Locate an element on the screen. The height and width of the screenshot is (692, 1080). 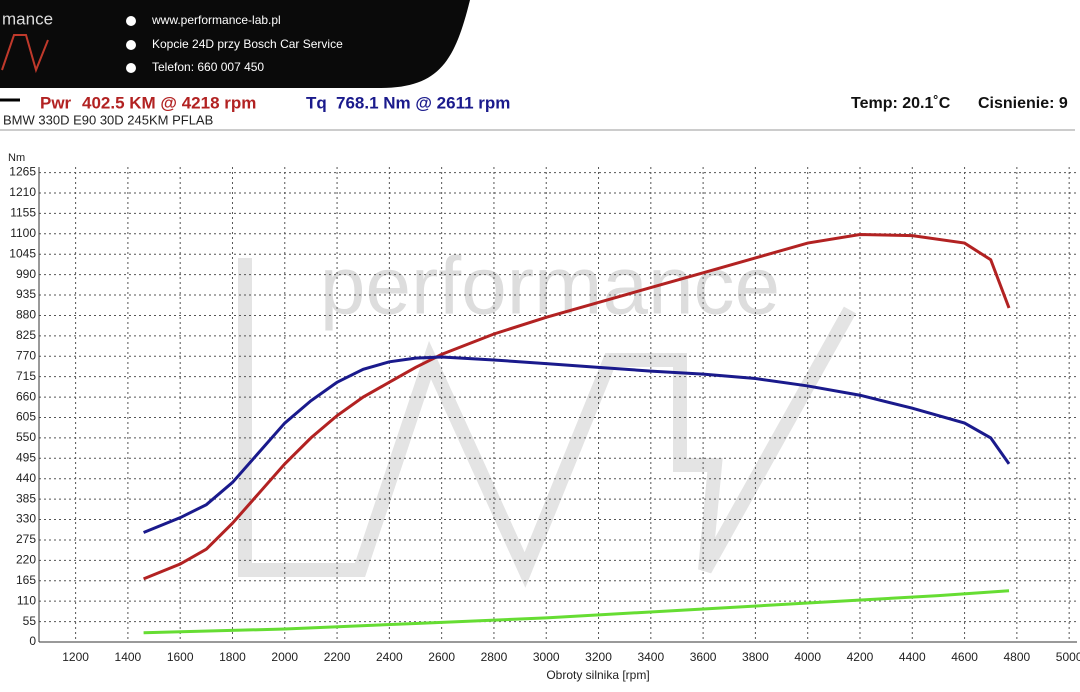
series-line is located at coordinates (576, 612).